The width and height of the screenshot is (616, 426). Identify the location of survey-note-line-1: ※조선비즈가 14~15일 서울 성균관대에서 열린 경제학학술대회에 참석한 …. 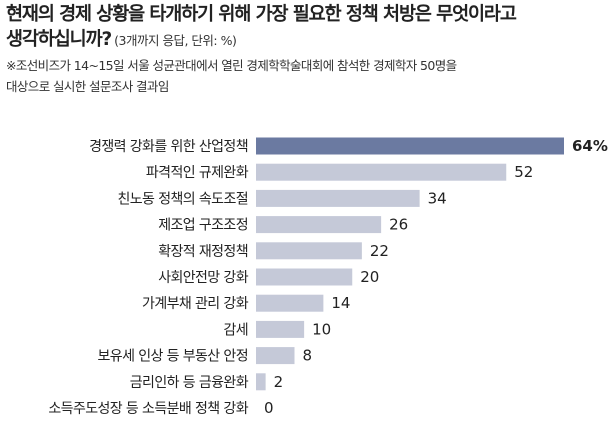
(231, 65).